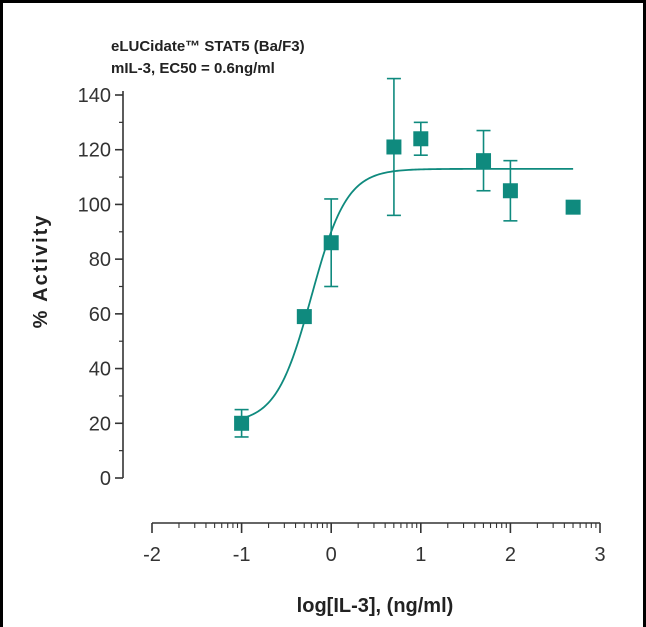 The image size is (646, 627). I want to click on y-tick-label: 40, so click(100, 370).